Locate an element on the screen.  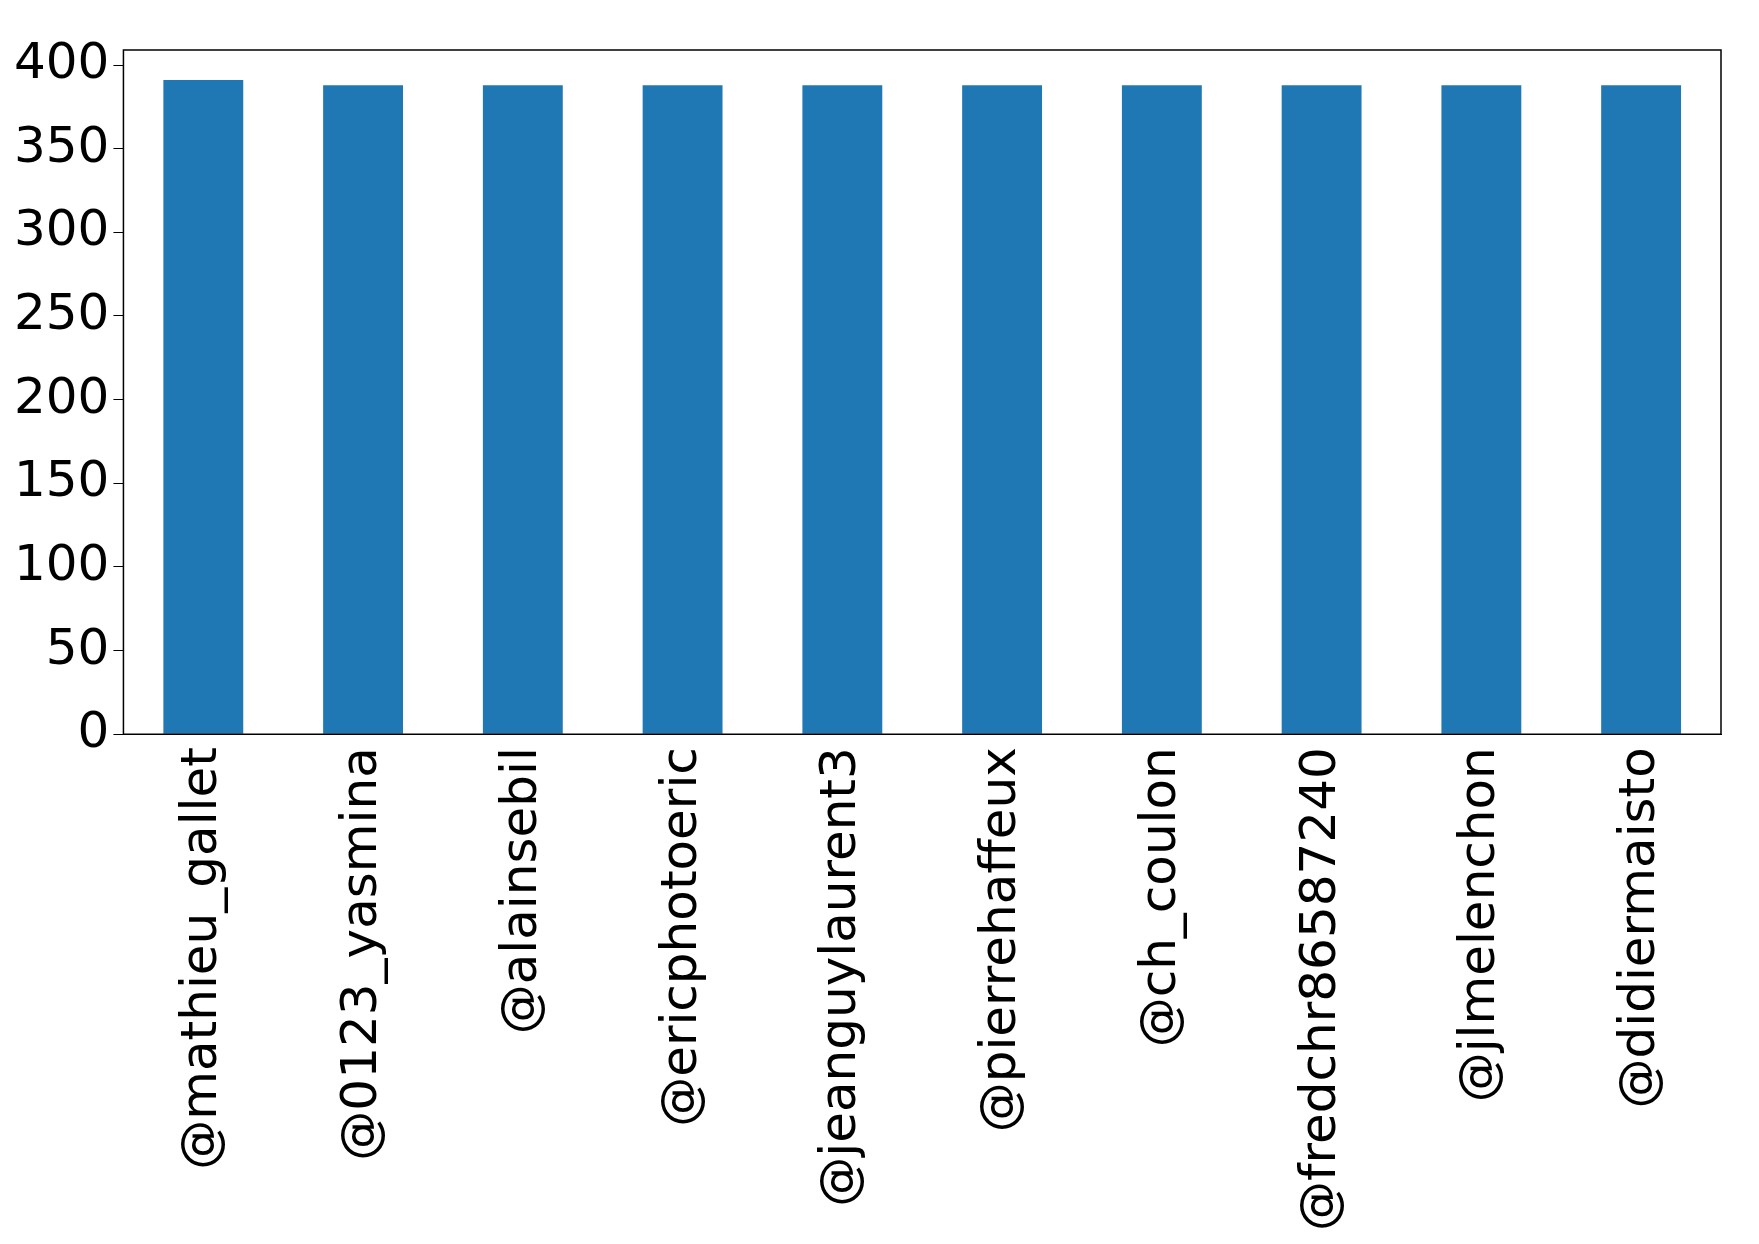
x-tick-label: @ericphotoeric is located at coordinates (678, 937).